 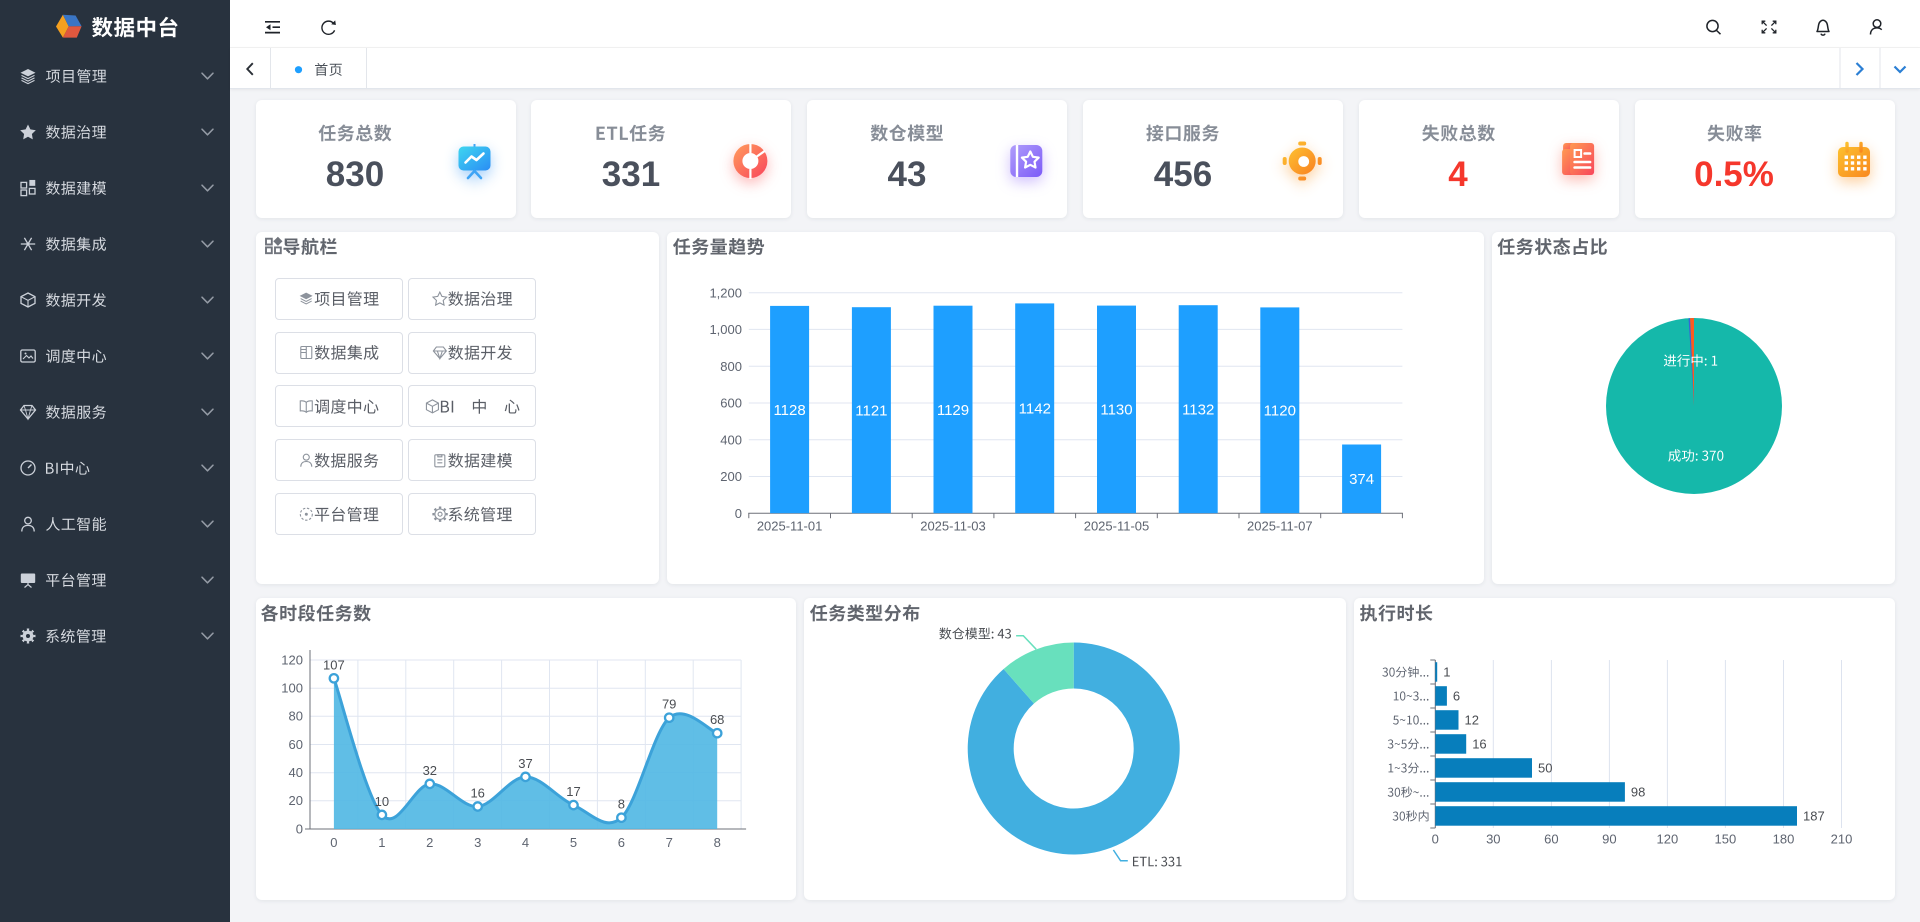 I want to click on svg-text: 1121, so click(x=871, y=411).